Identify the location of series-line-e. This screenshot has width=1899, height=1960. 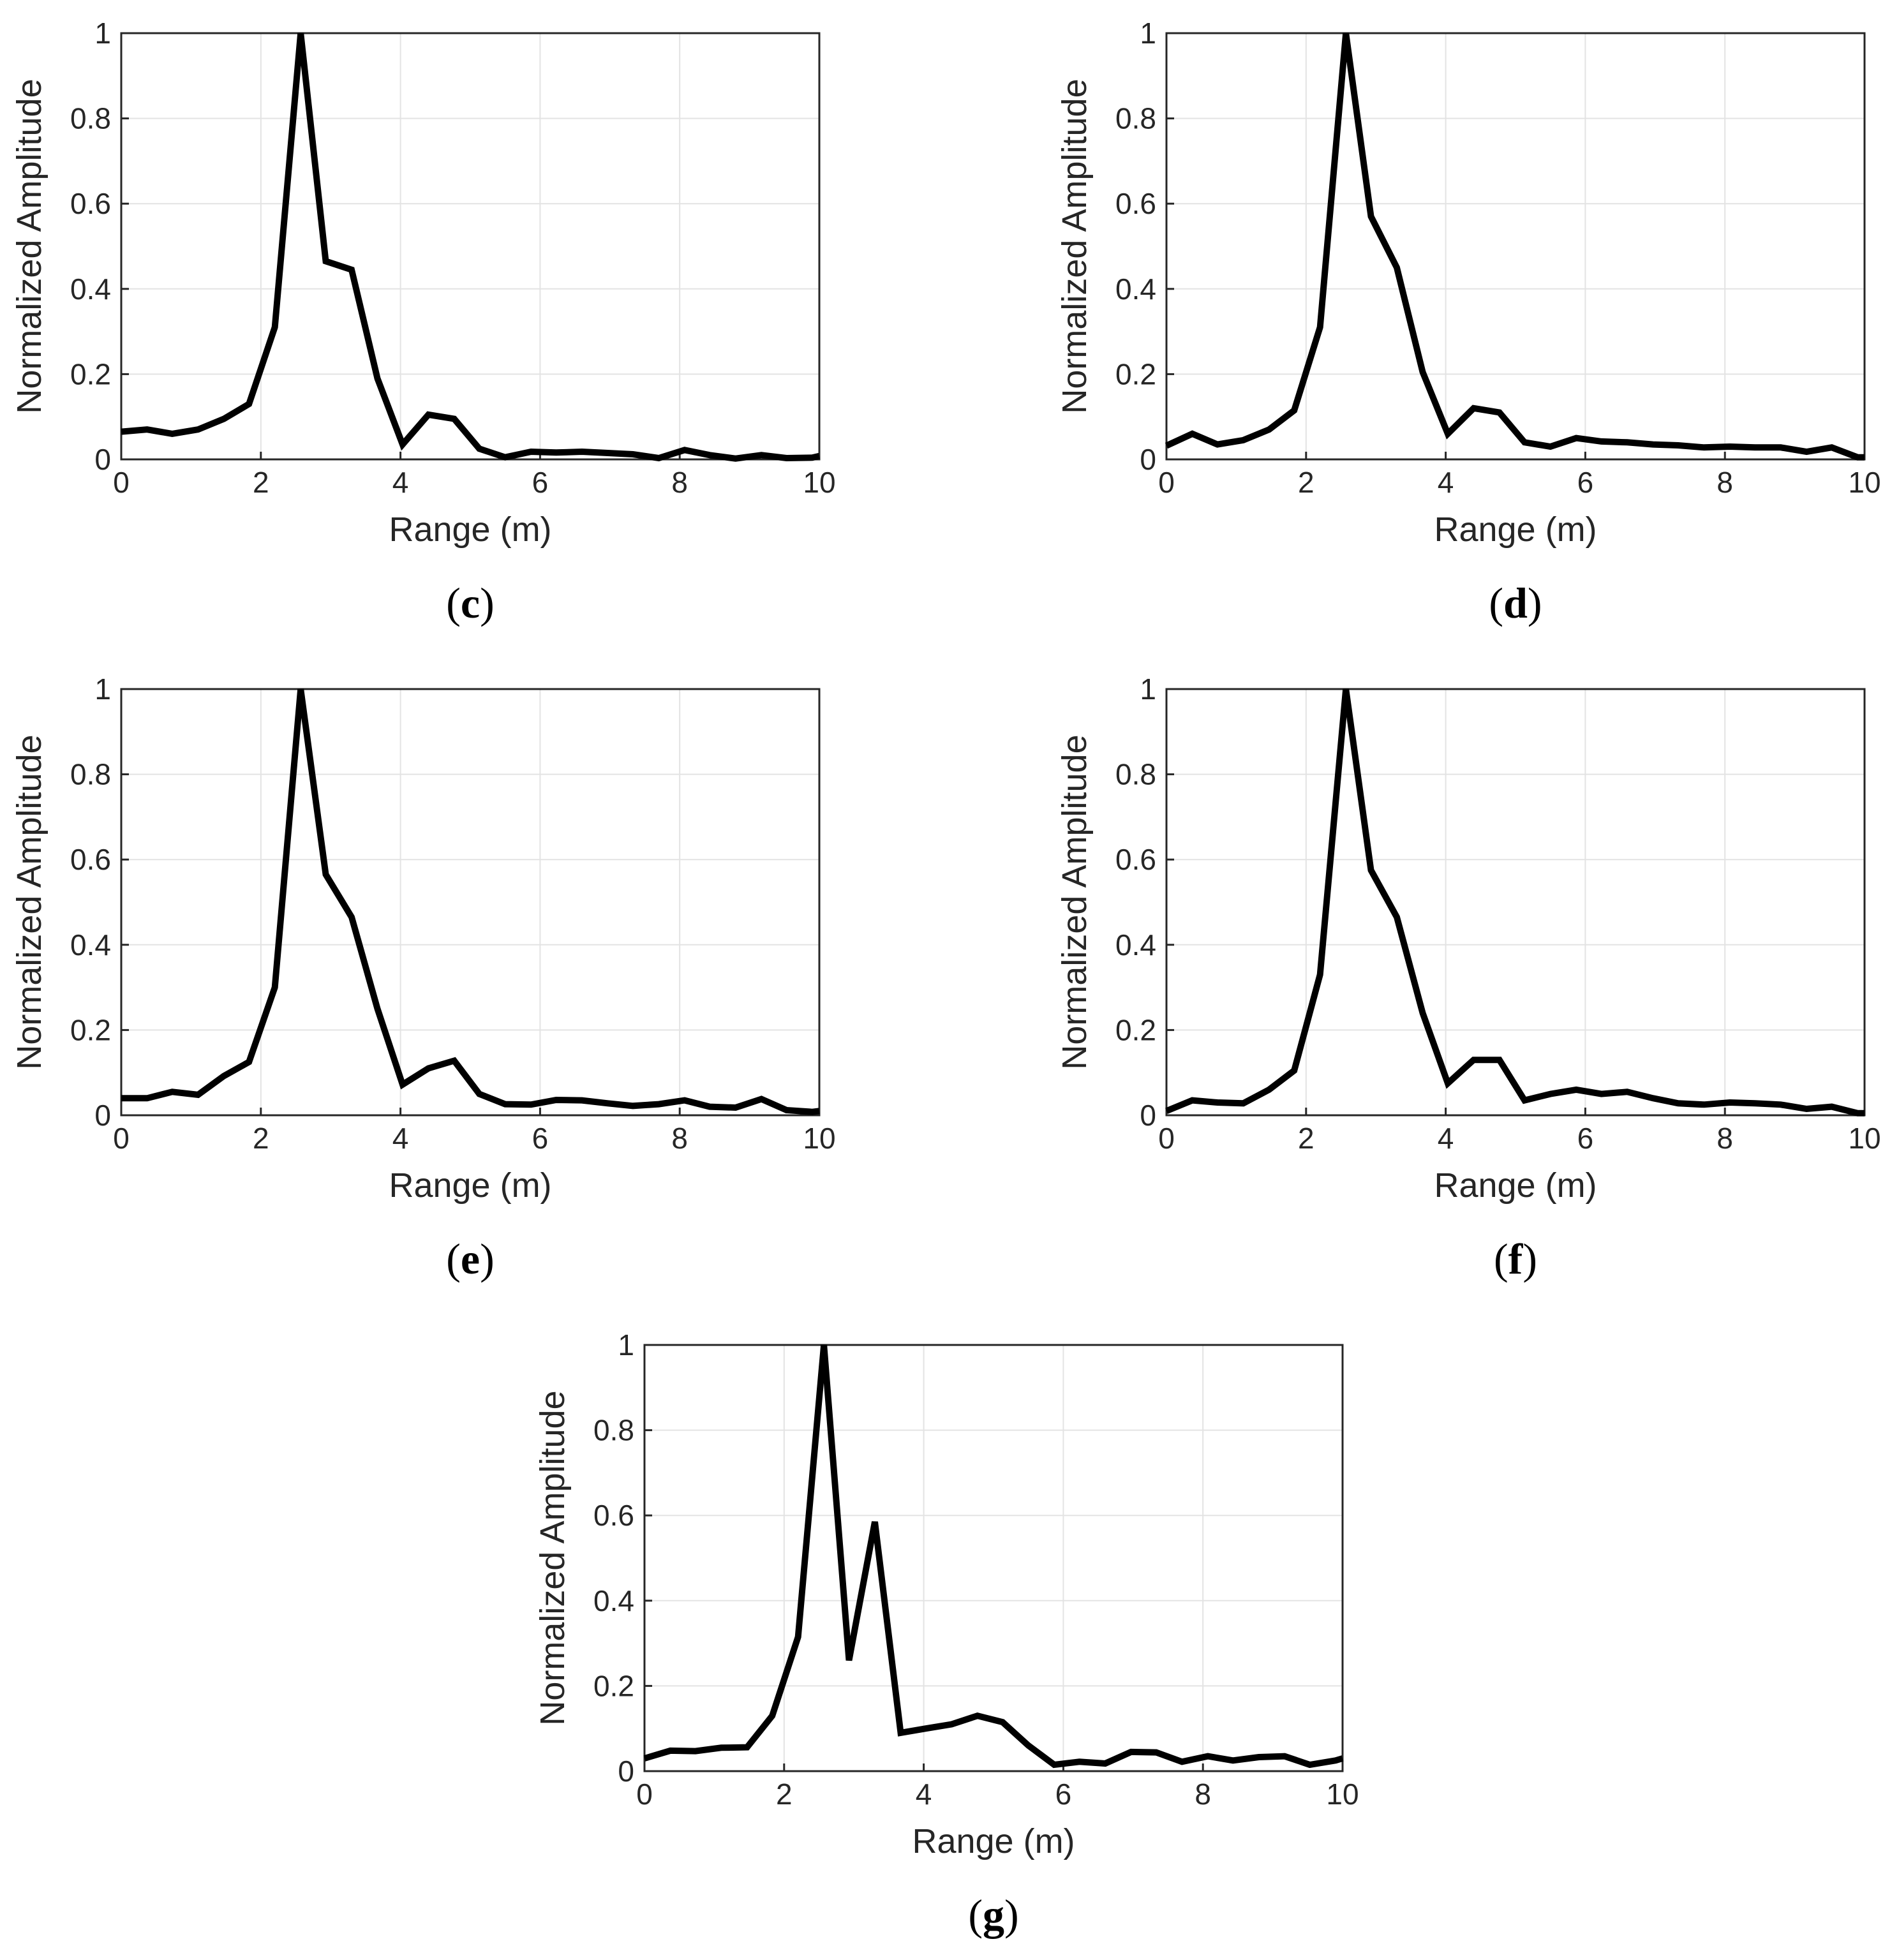
(470, 901).